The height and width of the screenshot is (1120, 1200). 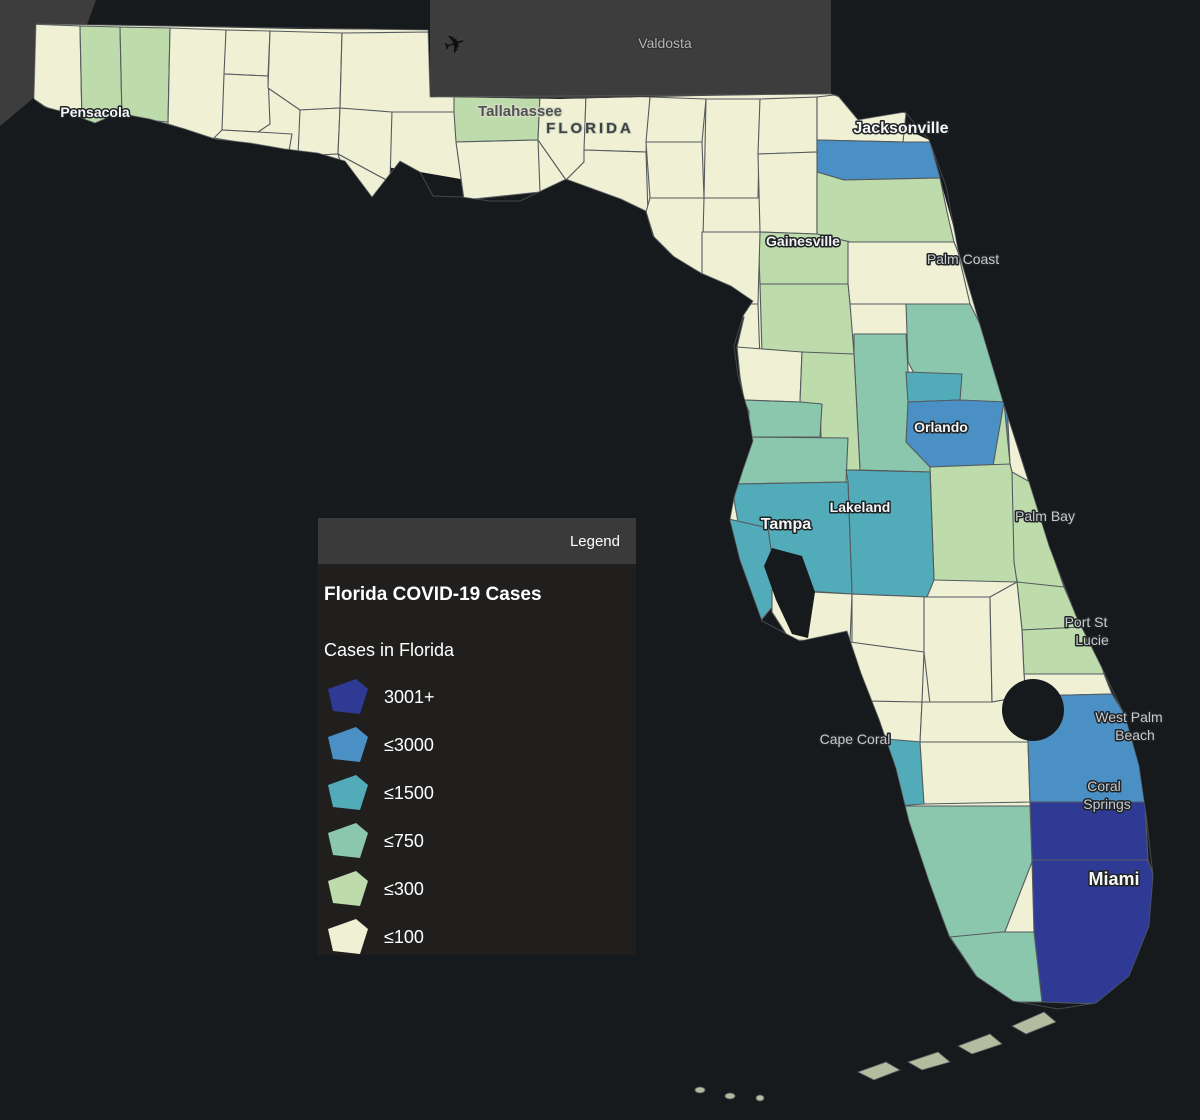 I want to click on city-label-west-palm-beach-line2: Beach, so click(x=1135, y=735).